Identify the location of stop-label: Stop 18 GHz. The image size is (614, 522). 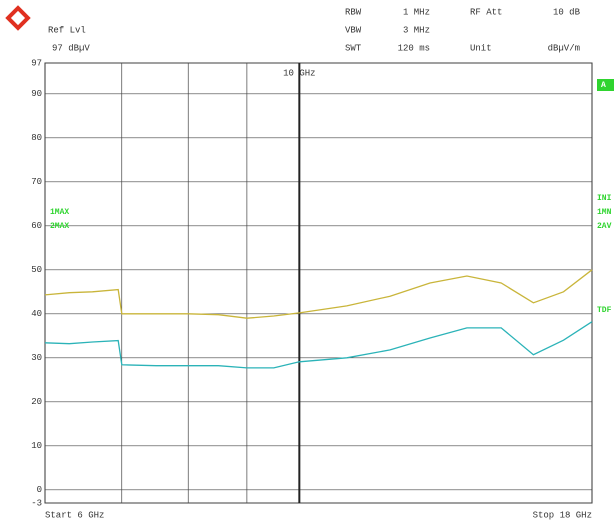
(562, 515).